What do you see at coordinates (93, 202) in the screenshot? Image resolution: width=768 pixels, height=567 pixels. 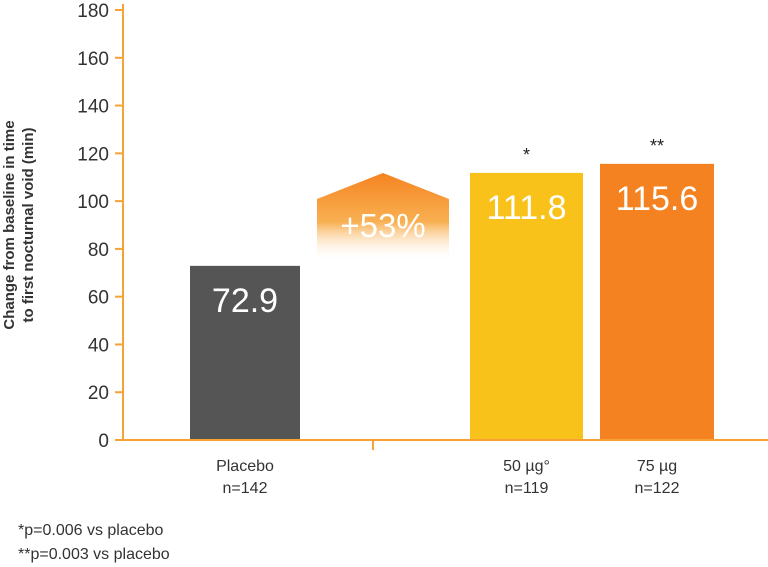 I see `y-tick-label: 100` at bounding box center [93, 202].